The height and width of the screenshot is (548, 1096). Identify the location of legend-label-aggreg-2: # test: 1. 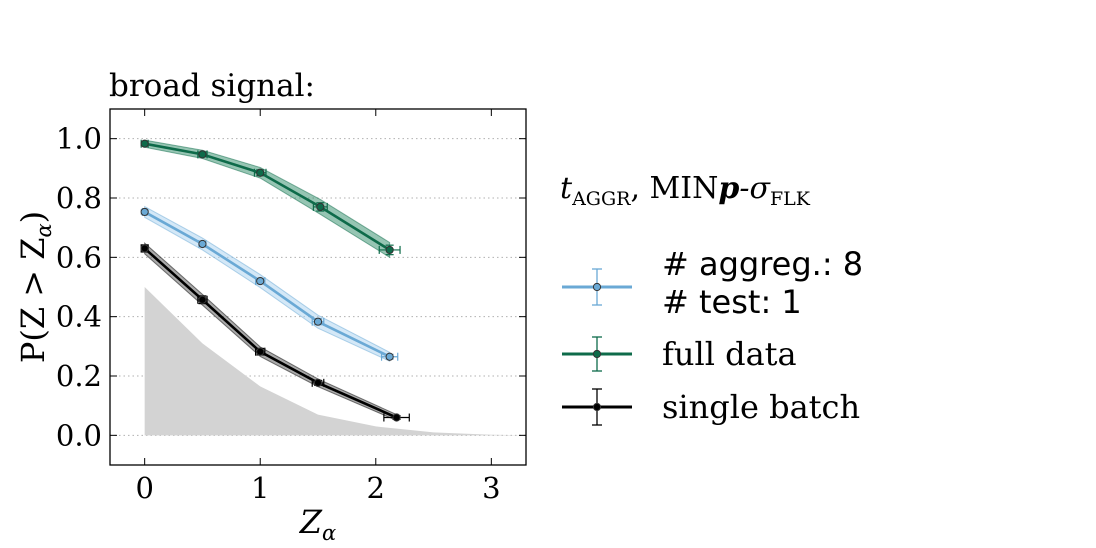
(732, 302).